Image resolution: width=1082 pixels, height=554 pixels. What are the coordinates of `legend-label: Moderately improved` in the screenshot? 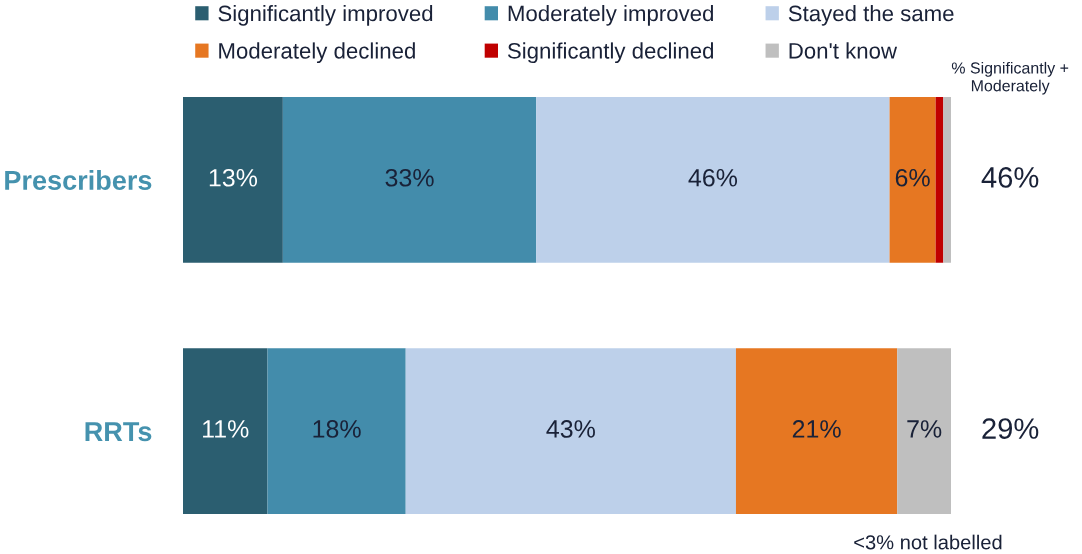 It's located at (610, 15).